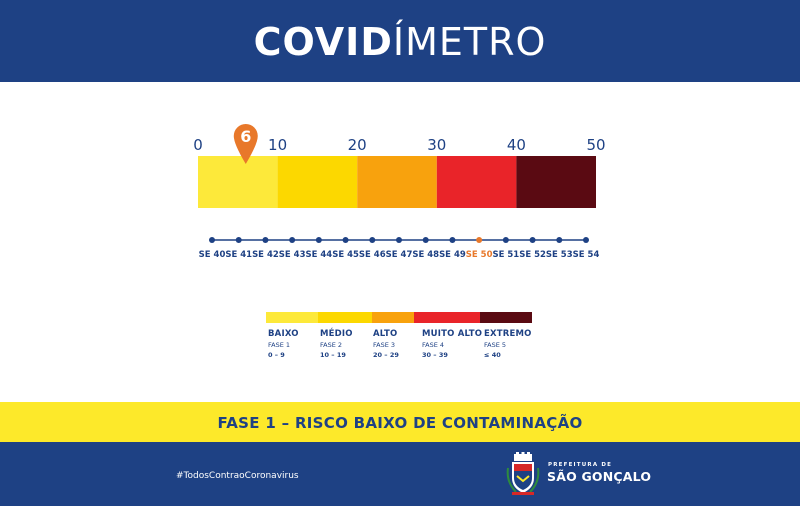 This screenshot has width=800, height=506. I want to click on city-name: SÃO GONÇALO, so click(599, 476).